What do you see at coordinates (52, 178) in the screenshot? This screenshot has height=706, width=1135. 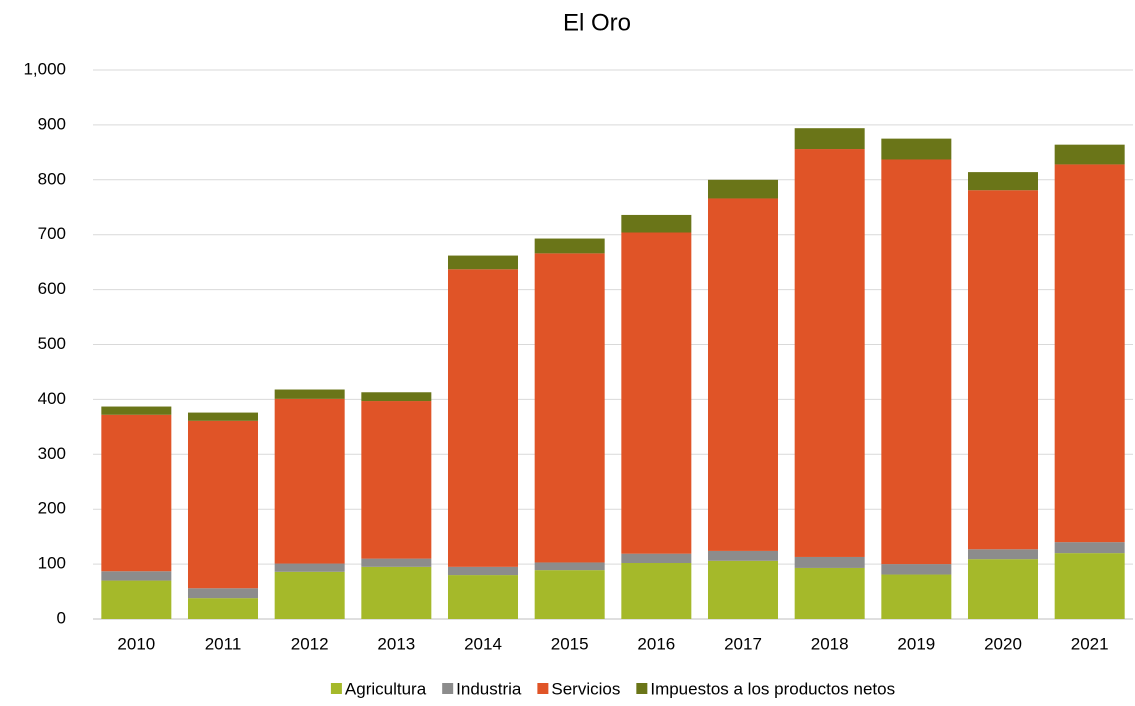 I see `y-tick-label: 800` at bounding box center [52, 178].